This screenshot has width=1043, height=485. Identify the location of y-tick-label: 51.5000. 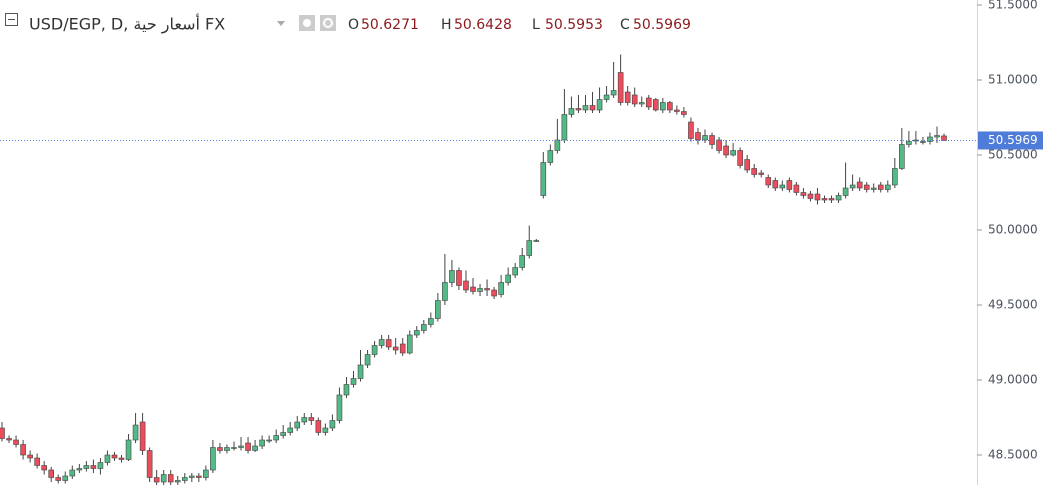
(1013, 5).